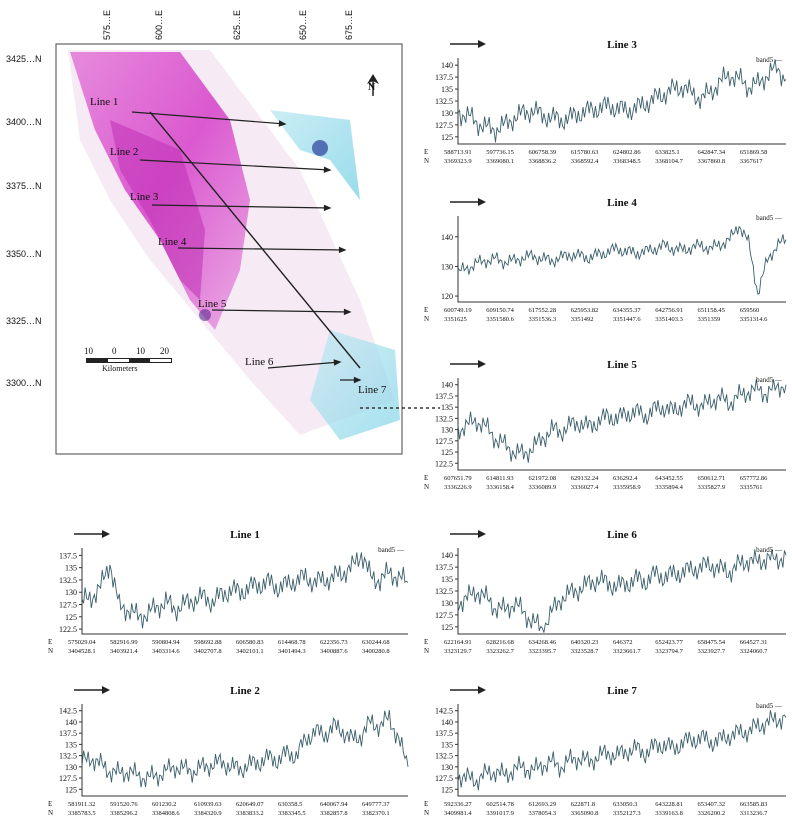 The image size is (792, 828). I want to click on northing-value: 3403921.4, so click(124, 651).